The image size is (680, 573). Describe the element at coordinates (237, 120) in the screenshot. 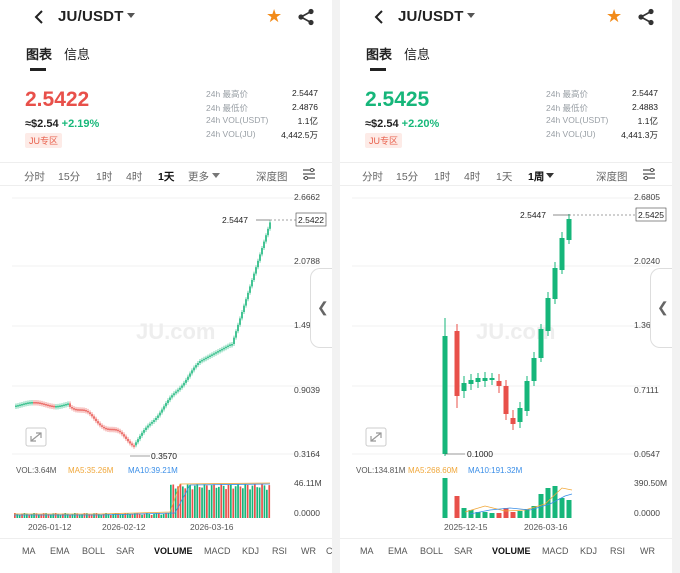

I see `stat-label: 24h VOL(USDT)` at that location.